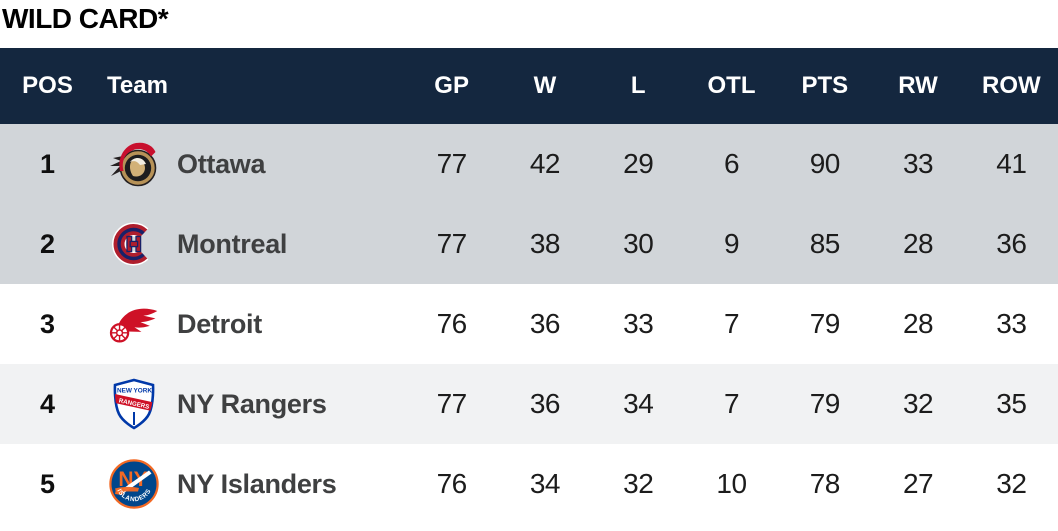 Image resolution: width=1058 pixels, height=531 pixels. I want to click on page-title: WILD CARD*, so click(85, 18).